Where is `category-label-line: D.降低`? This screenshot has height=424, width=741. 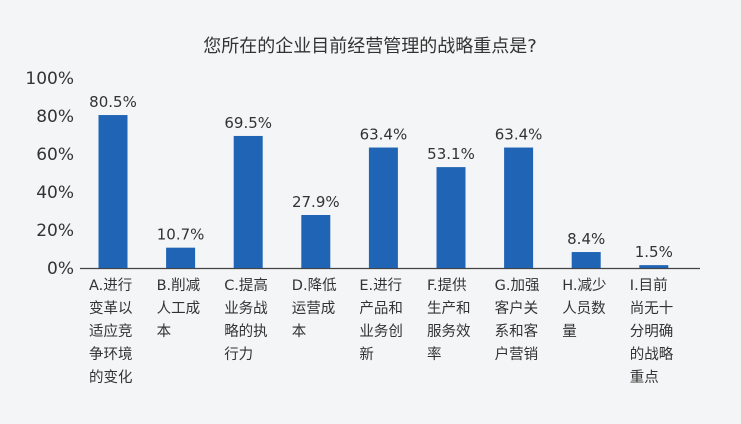
category-label-line: D.降低 is located at coordinates (314, 285).